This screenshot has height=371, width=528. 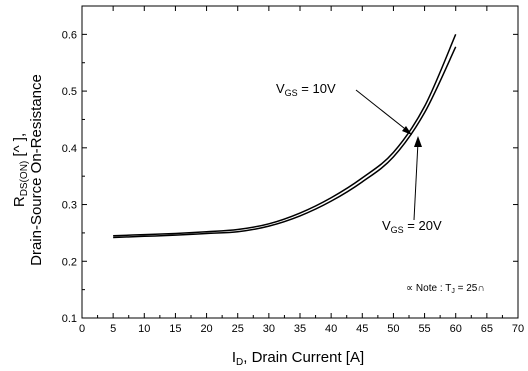 What do you see at coordinates (416, 181) in the screenshot?
I see `series-arrow-vgs-20v` at bounding box center [416, 181].